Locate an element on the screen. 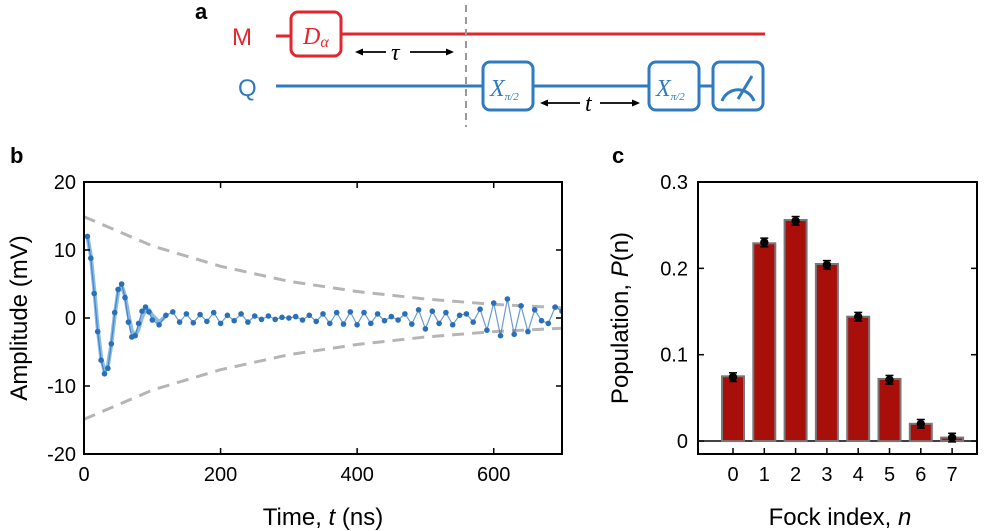 This screenshot has height=531, width=1000. pulse2-gate-label: Xπ/2 is located at coordinates (670, 89).